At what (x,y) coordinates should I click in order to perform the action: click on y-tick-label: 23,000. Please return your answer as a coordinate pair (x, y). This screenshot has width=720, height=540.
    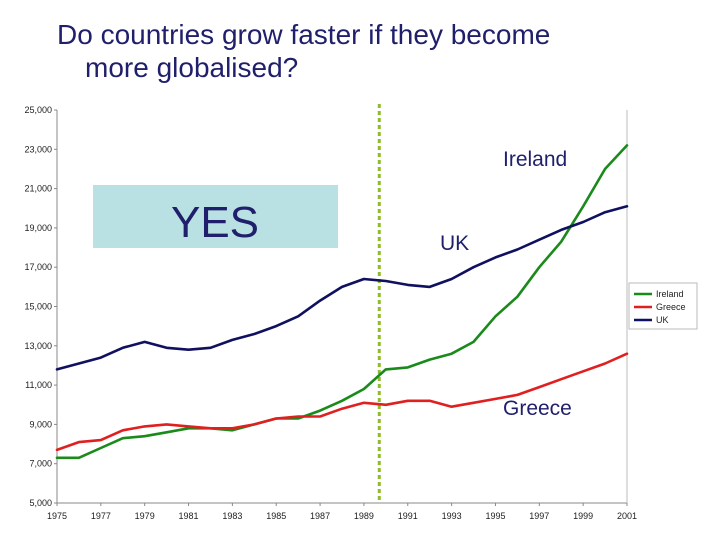
    Looking at the image, I should click on (38, 149).